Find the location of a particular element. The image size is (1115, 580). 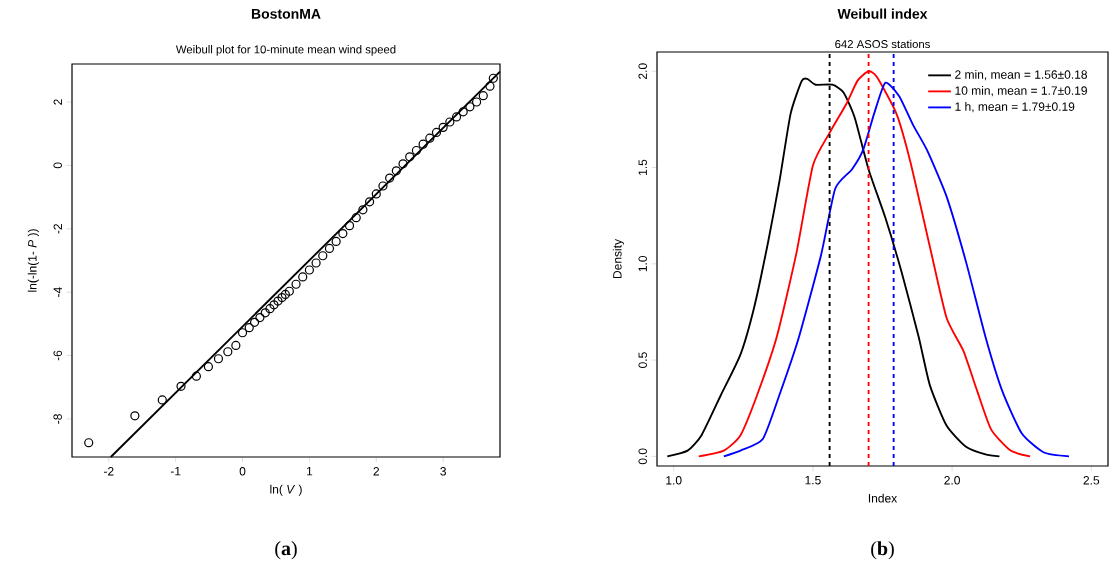

y-axis-title: Density is located at coordinates (618, 259).